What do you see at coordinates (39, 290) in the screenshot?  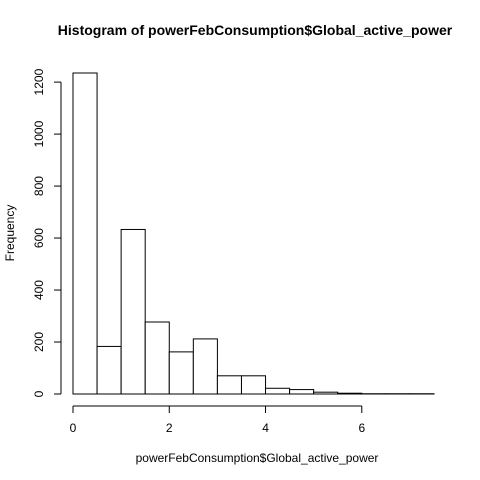 I see `y-tick-label: 400` at bounding box center [39, 290].